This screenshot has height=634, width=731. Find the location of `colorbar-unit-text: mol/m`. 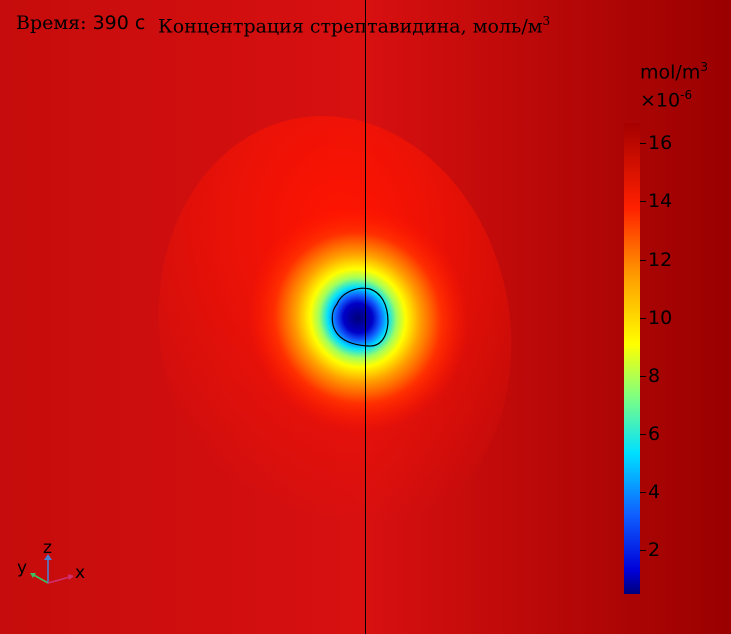

colorbar-unit-text: mol/m is located at coordinates (670, 72).